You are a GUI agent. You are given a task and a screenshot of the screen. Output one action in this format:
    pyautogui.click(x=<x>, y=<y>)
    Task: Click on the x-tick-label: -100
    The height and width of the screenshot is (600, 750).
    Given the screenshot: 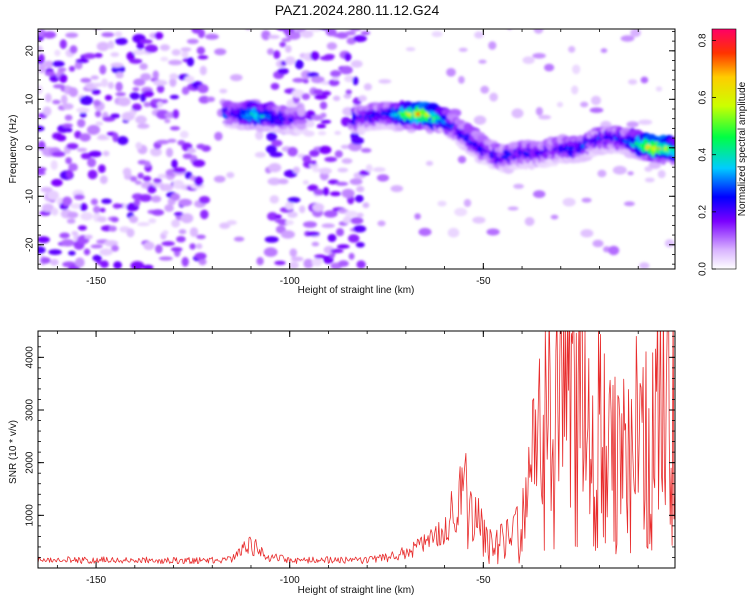 What is the action you would take?
    pyautogui.click(x=290, y=281)
    